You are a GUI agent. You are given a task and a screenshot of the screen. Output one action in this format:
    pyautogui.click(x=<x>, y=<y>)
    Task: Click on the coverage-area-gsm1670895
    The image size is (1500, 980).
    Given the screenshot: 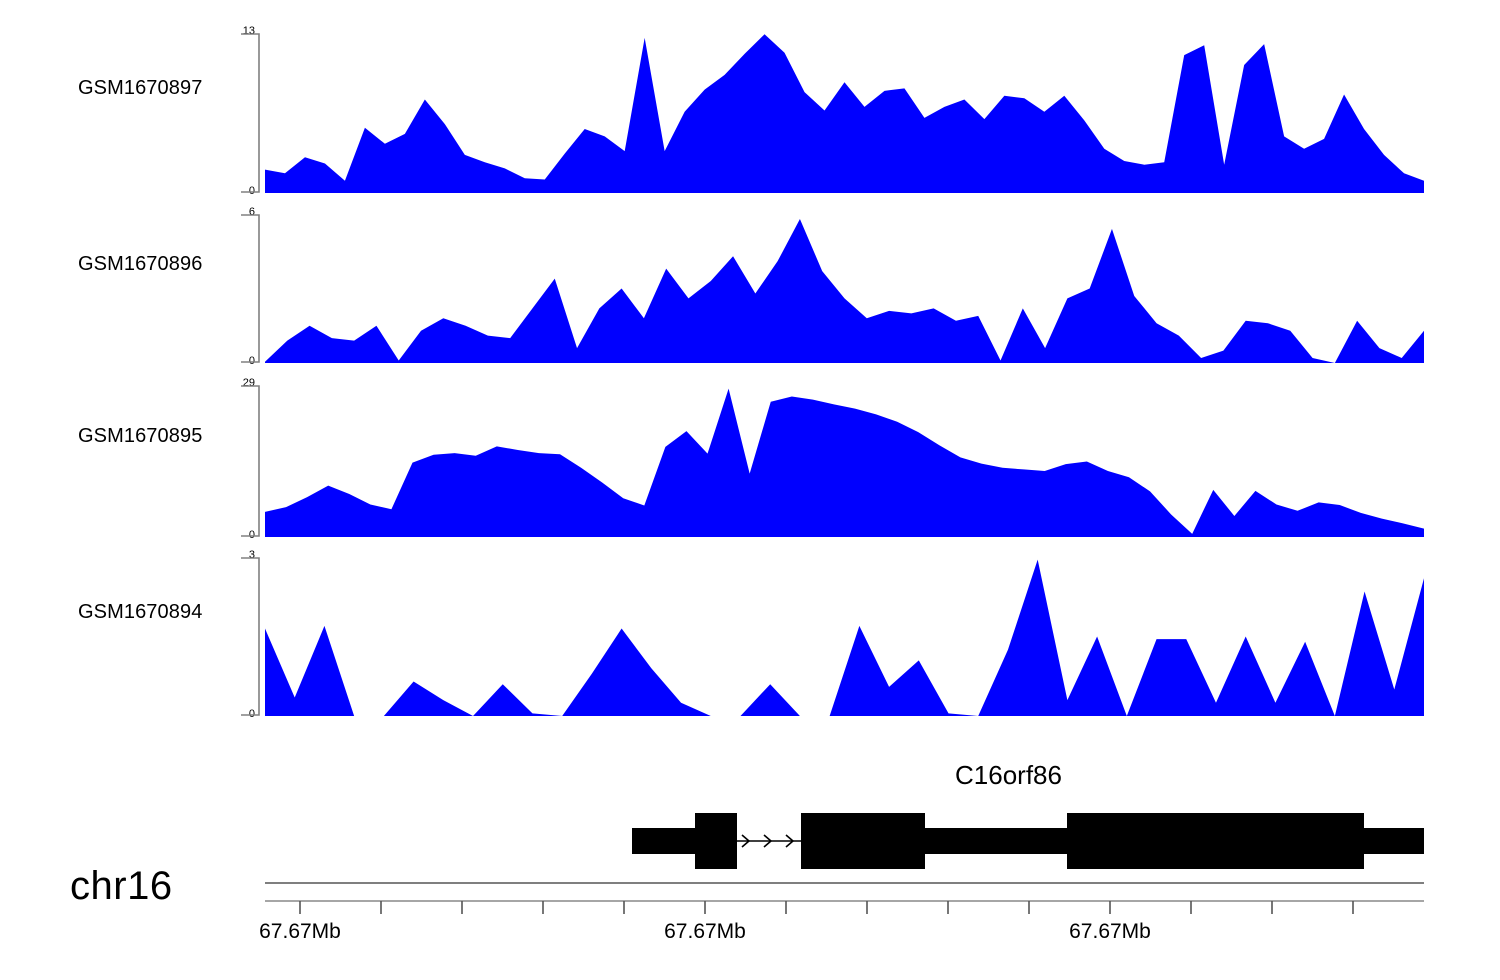 What is the action you would take?
    pyautogui.click(x=844, y=461)
    